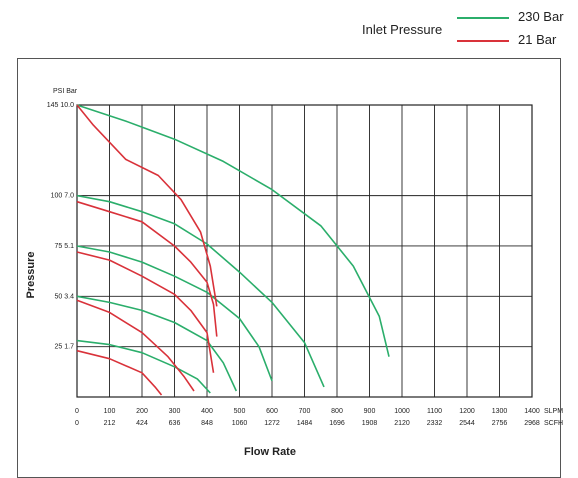  What do you see at coordinates (553, 423) in the screenshot?
I see `x-units-scfh: SCFH` at bounding box center [553, 423].